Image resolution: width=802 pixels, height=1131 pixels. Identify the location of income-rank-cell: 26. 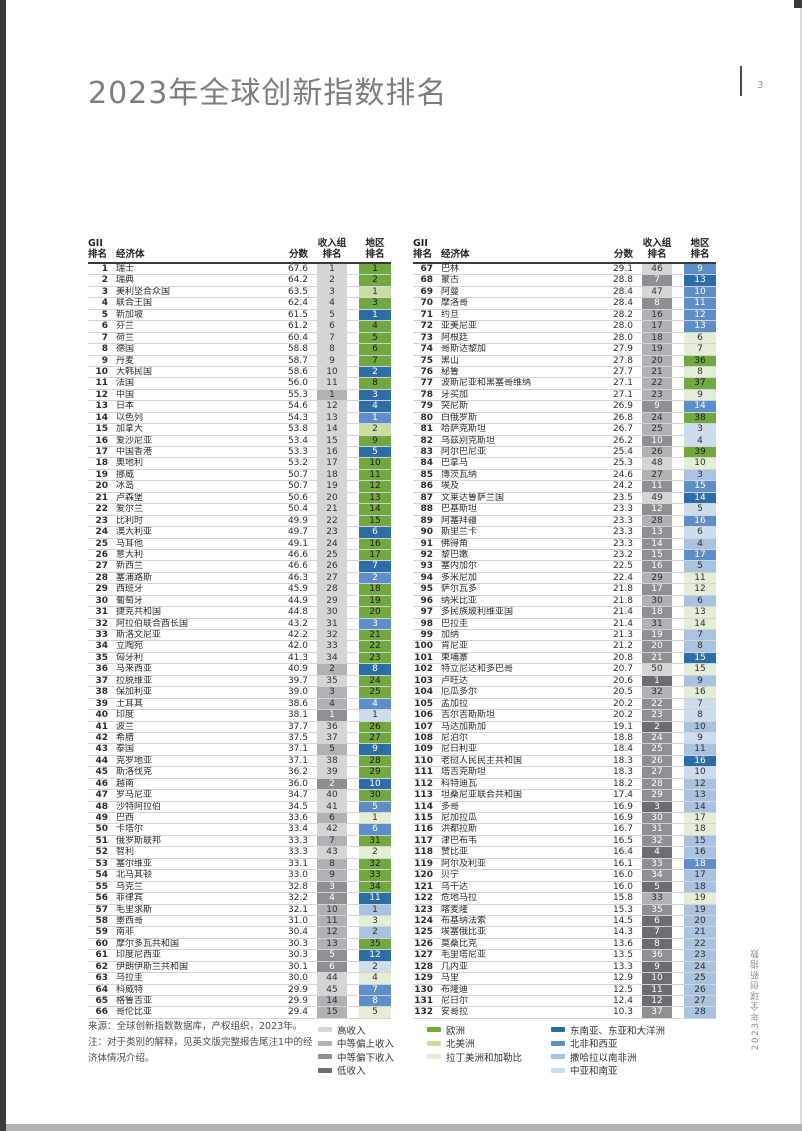
(657, 452).